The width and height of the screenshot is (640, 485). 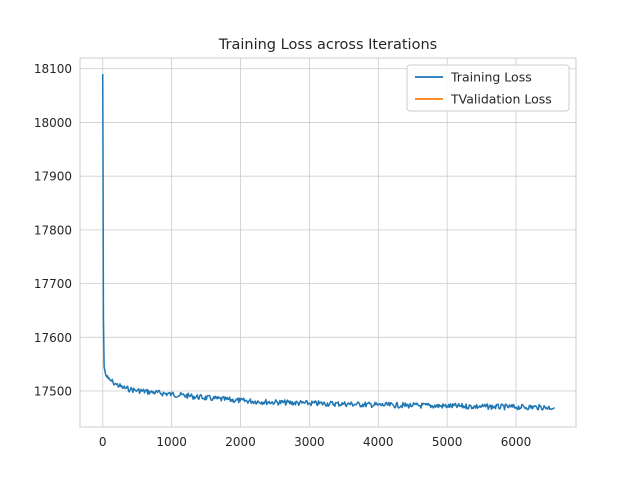 What do you see at coordinates (171, 442) in the screenshot?
I see `x-tick-label: 1000` at bounding box center [171, 442].